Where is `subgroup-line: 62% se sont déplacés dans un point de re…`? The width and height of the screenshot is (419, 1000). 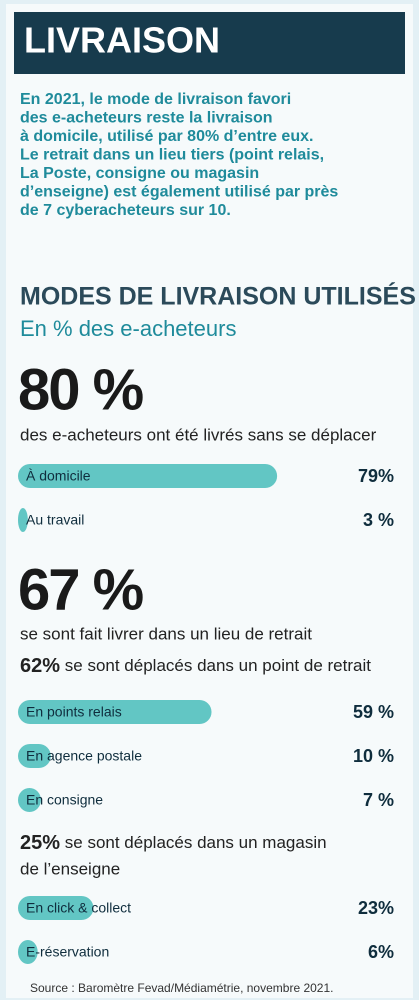 subgroup-line: 62% se sont déplacés dans un point de re… is located at coordinates (195, 666).